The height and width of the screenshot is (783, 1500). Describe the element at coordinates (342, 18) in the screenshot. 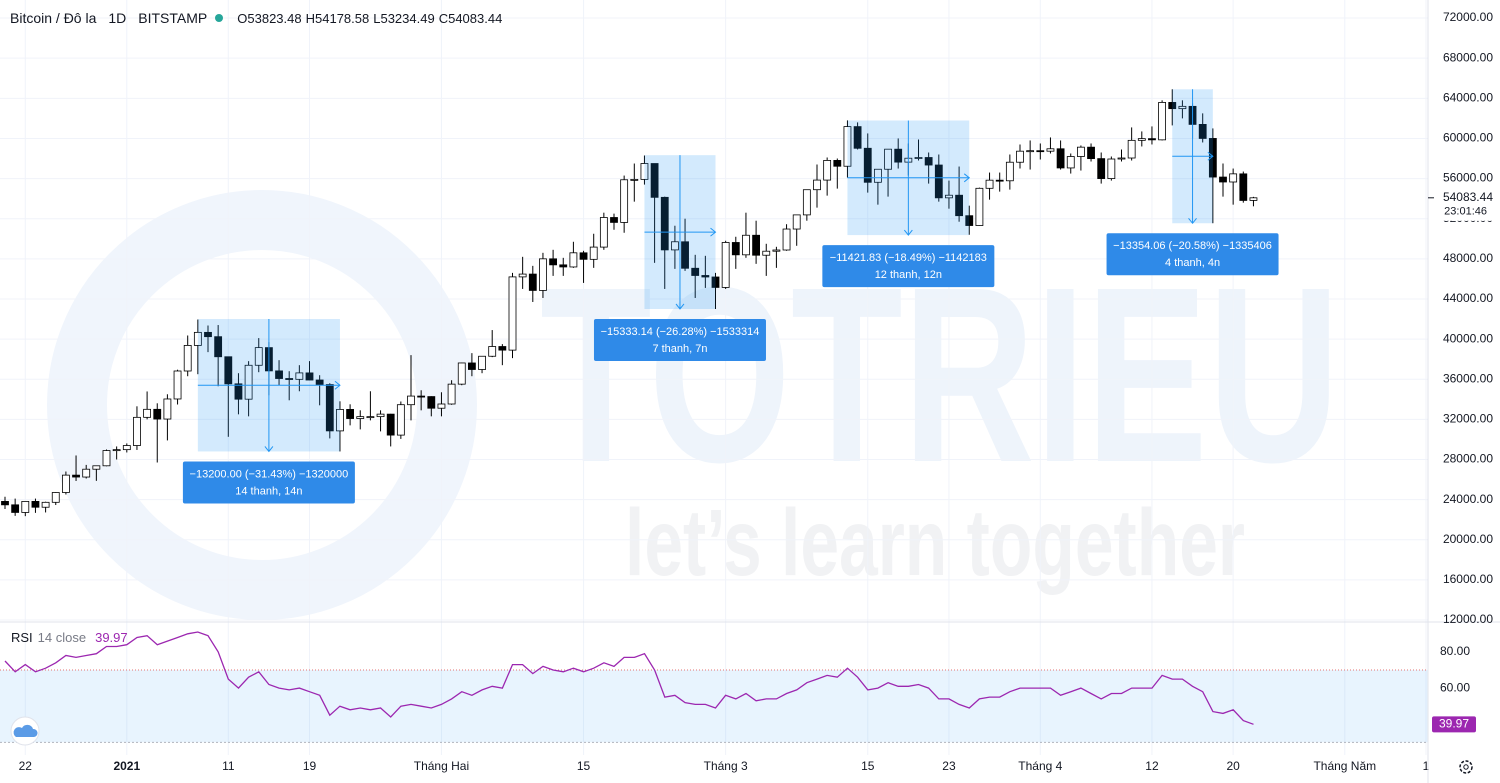

I see `ohlc-value: 54178.58` at that location.